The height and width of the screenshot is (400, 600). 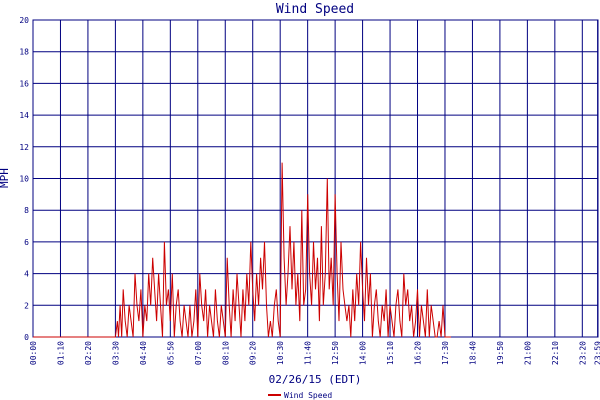 What do you see at coordinates (500, 353) in the screenshot?
I see `x-tick-label: 19:50` at bounding box center [500, 353].